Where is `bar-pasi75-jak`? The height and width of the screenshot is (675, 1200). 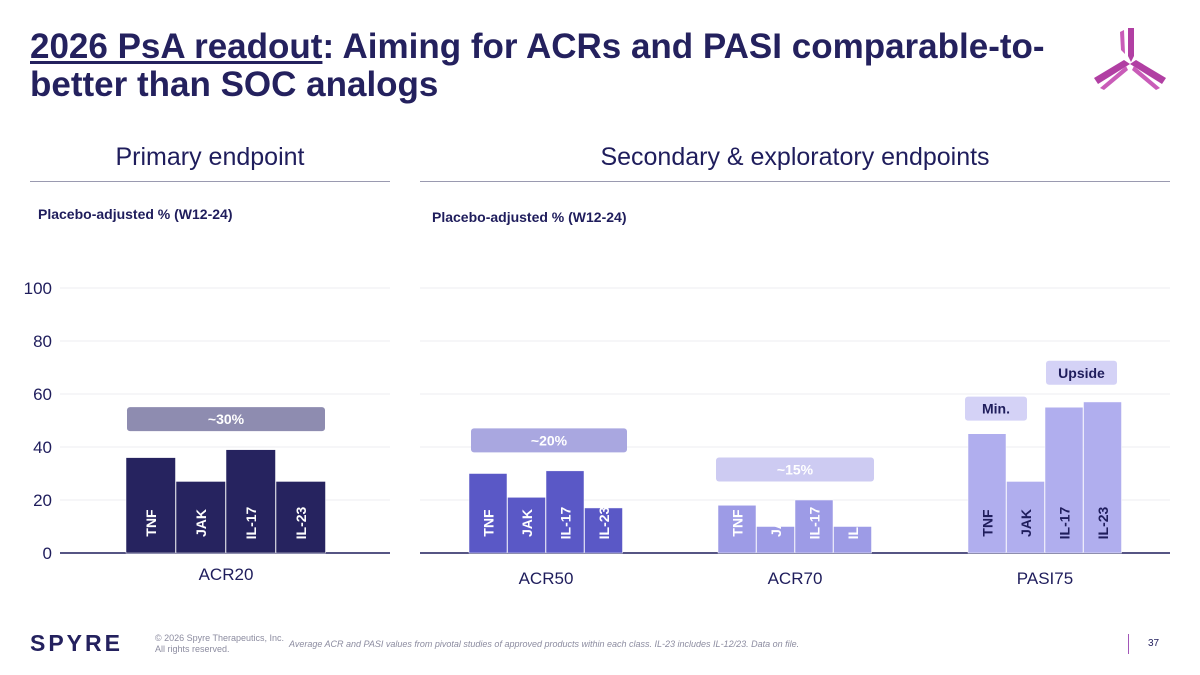
bar-pasi75-jak is located at coordinates (1025, 517).